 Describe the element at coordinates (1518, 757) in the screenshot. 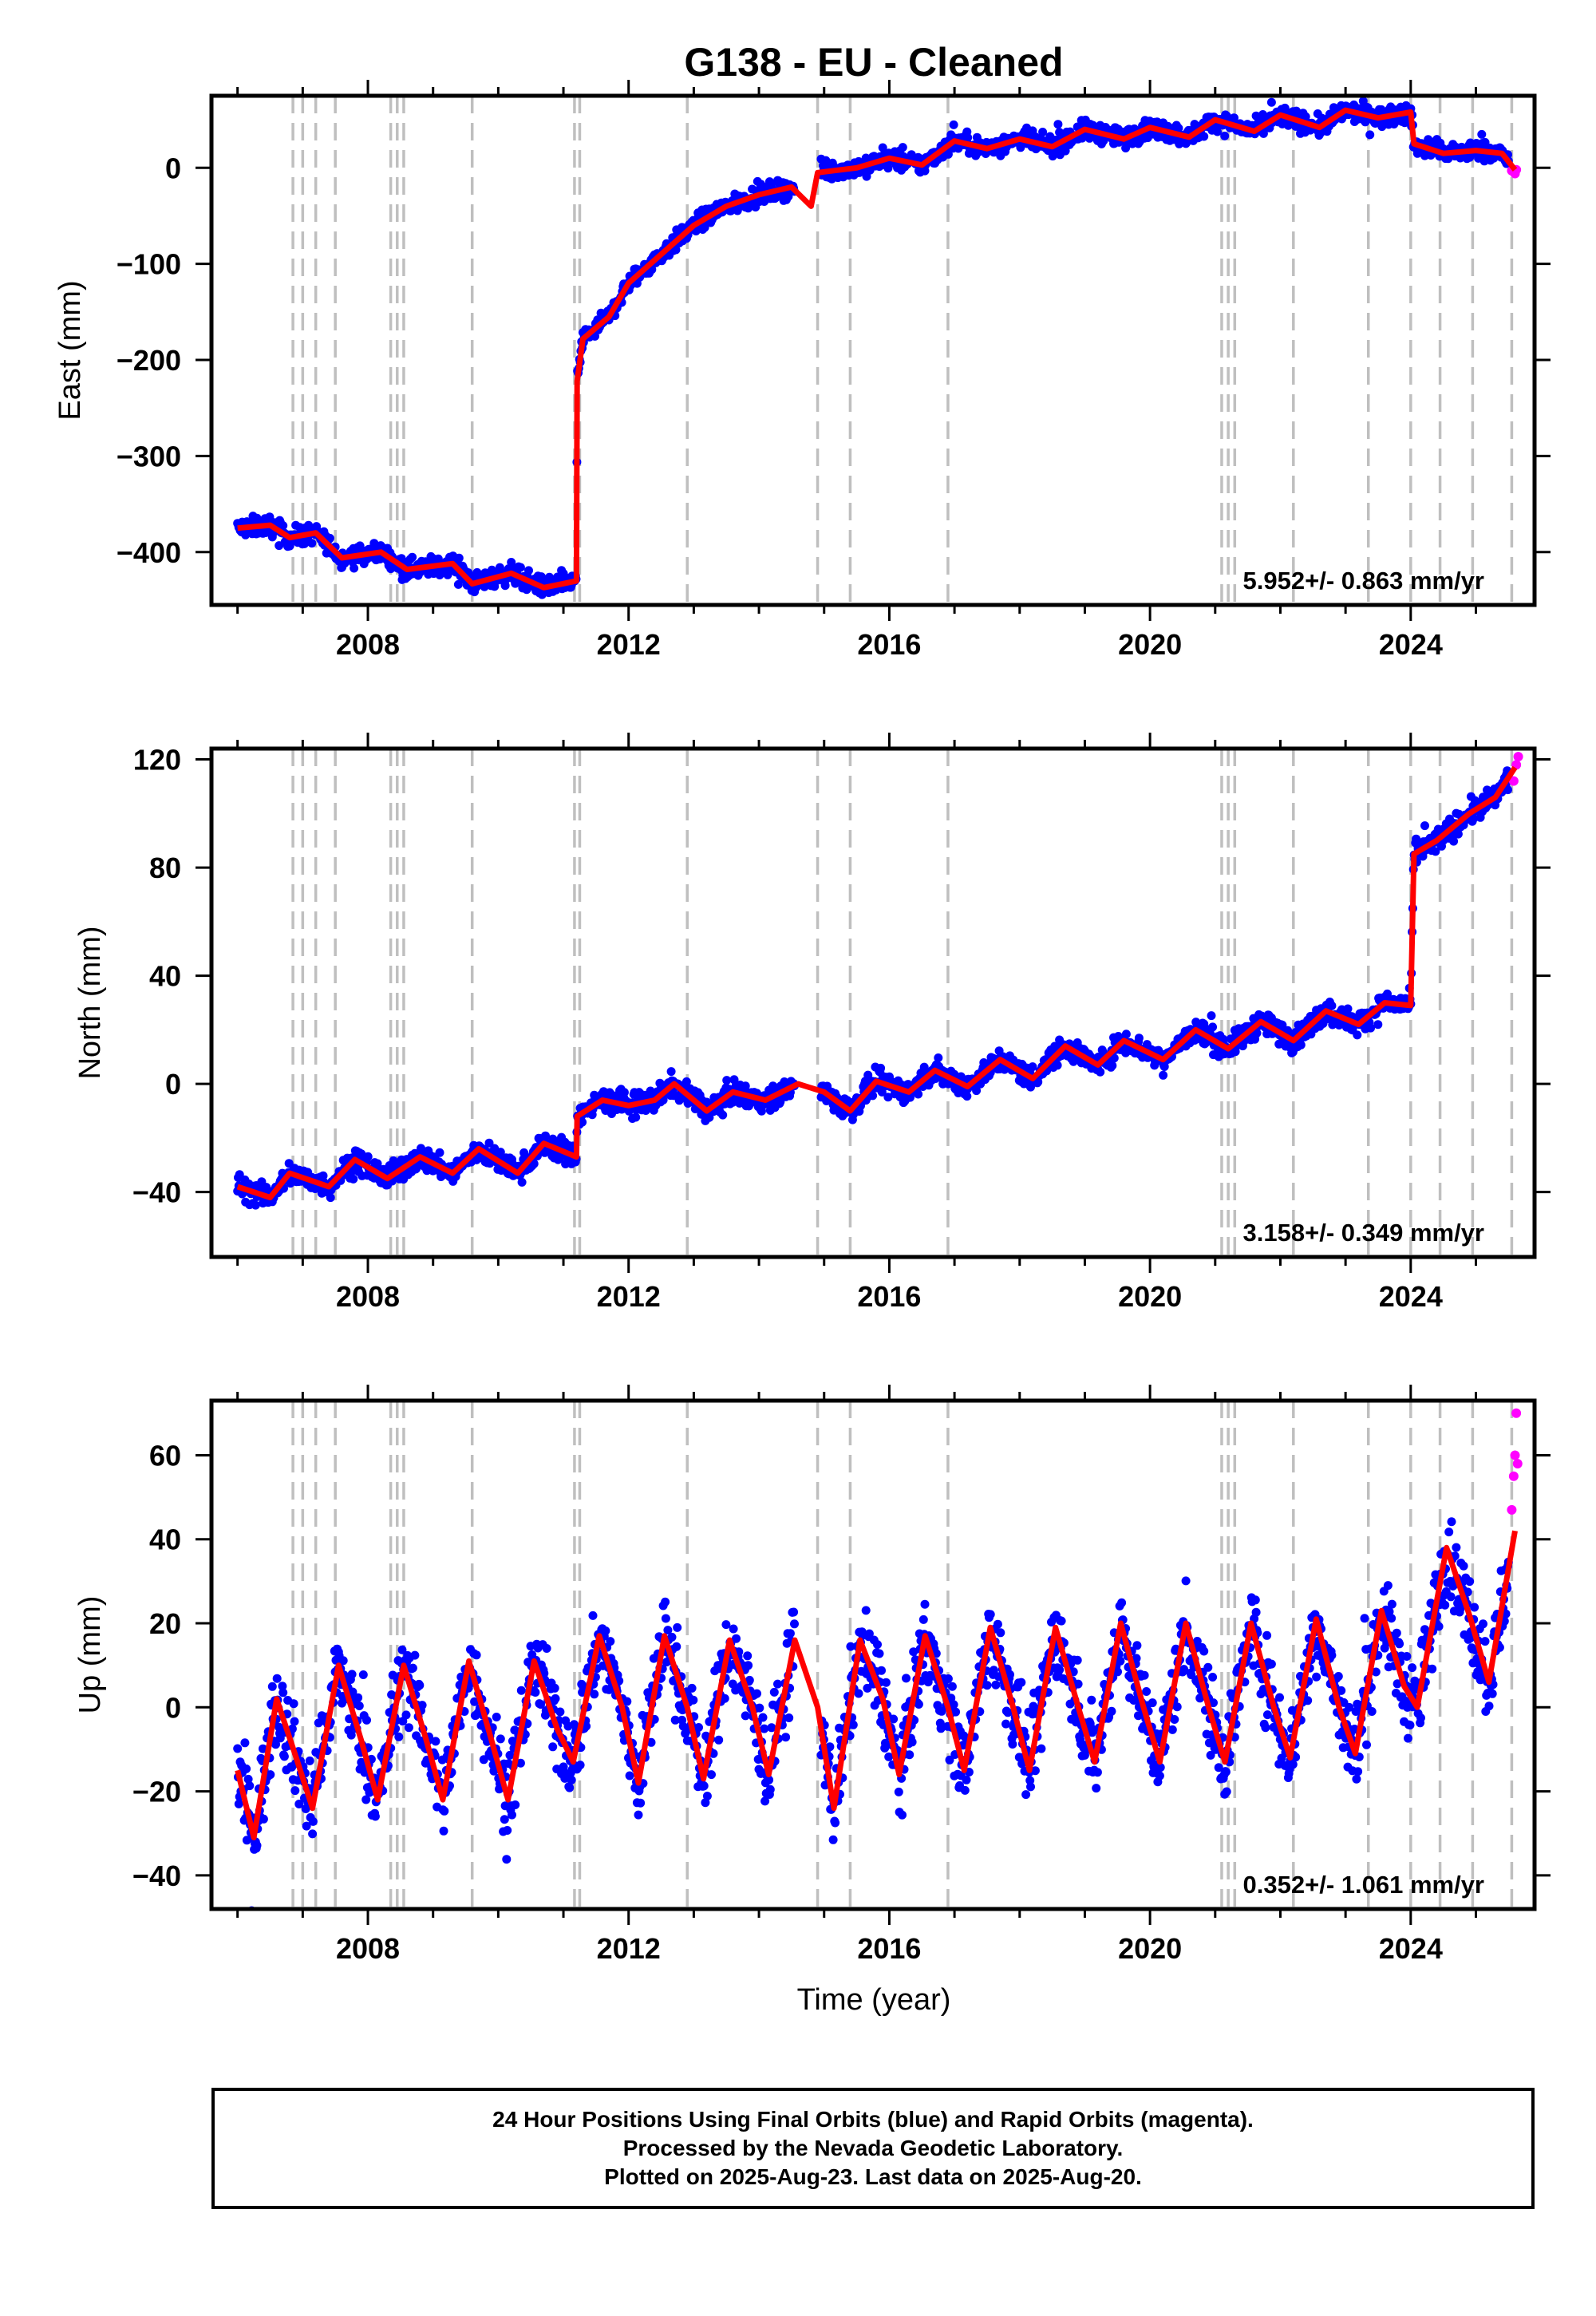

I see `rapid-point` at that location.